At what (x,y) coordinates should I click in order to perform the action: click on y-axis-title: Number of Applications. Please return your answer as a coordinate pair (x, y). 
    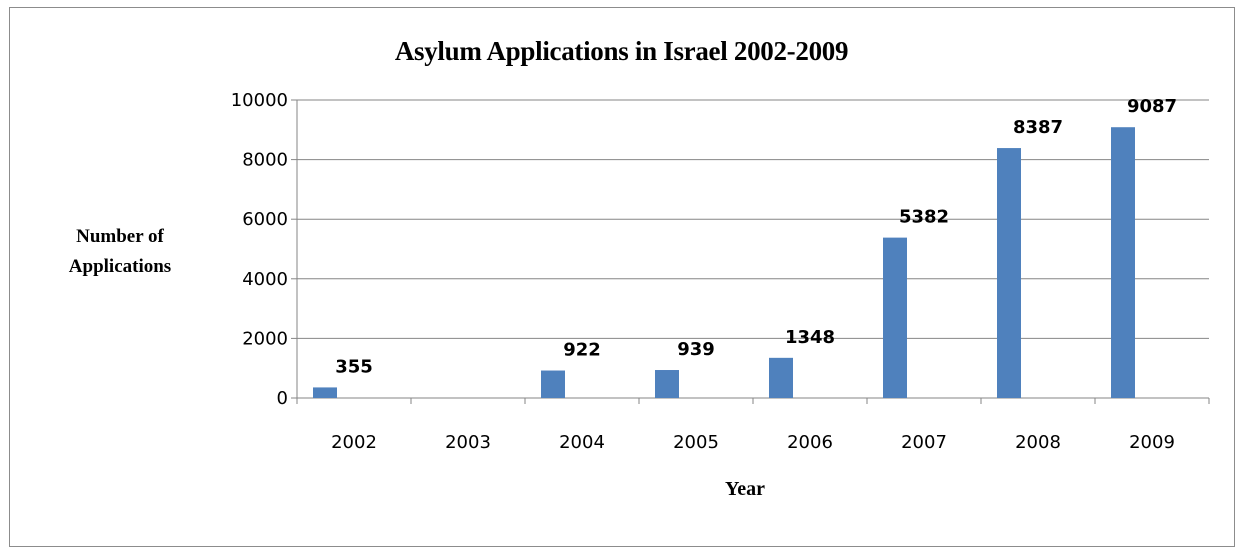
    Looking at the image, I should click on (120, 251).